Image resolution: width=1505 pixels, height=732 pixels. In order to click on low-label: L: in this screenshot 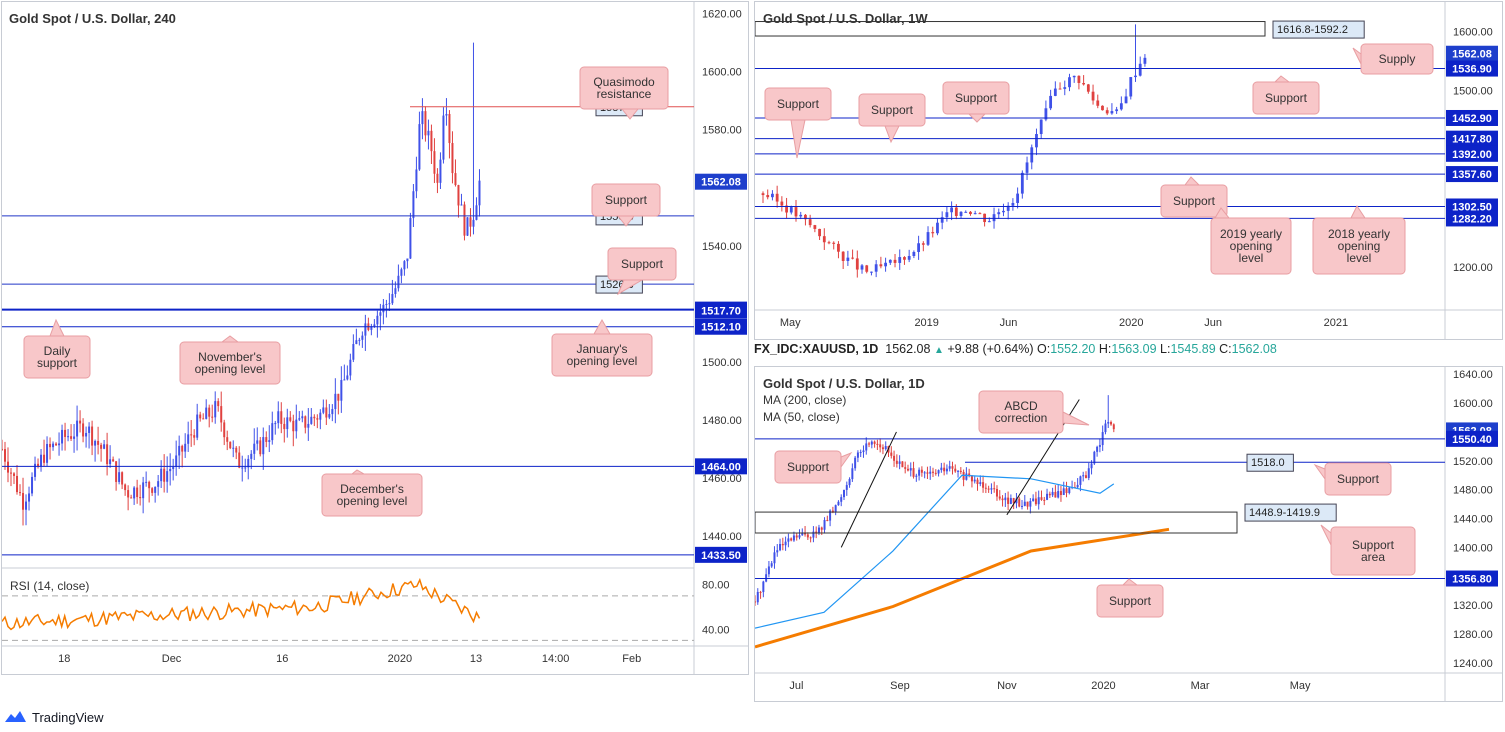, I will do `click(1165, 349)`.